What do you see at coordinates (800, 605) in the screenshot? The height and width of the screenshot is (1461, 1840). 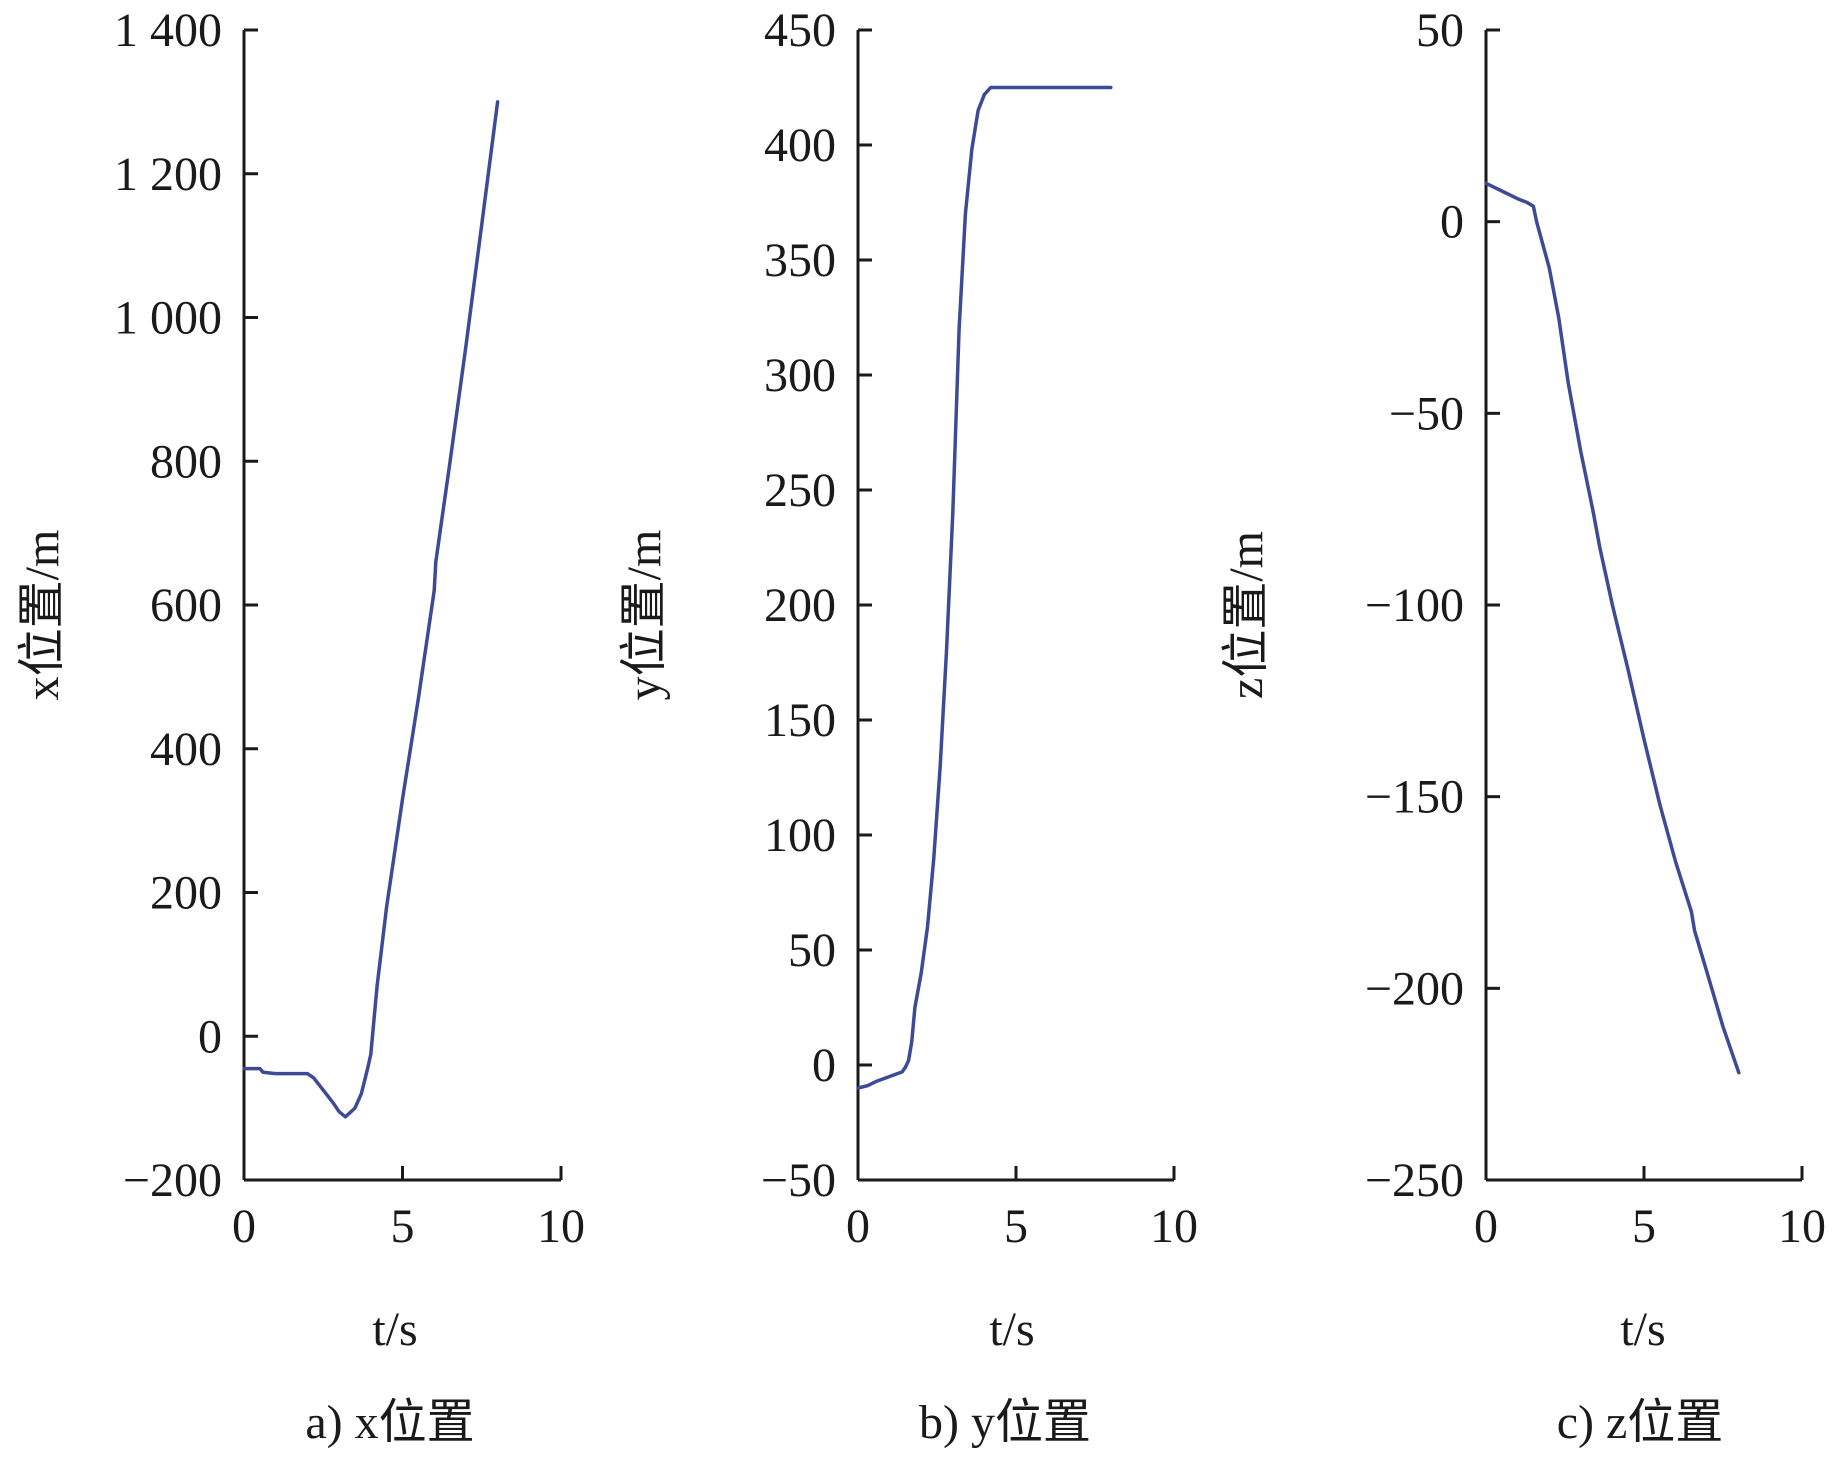 I see `panel-y-y-tick-label: 200` at bounding box center [800, 605].